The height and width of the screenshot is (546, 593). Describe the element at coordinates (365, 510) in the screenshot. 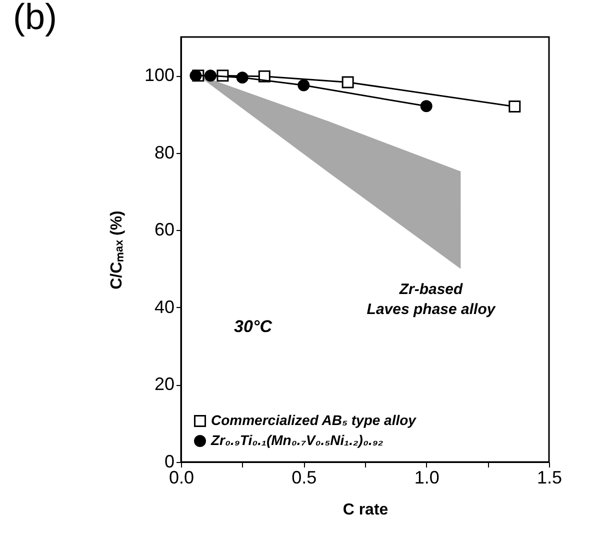

I see `x-axis-title: C rate` at that location.